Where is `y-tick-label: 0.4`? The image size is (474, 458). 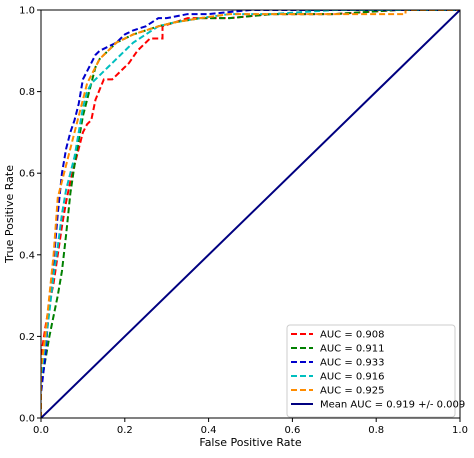
y-tick-label: 0.4 is located at coordinates (27, 255).